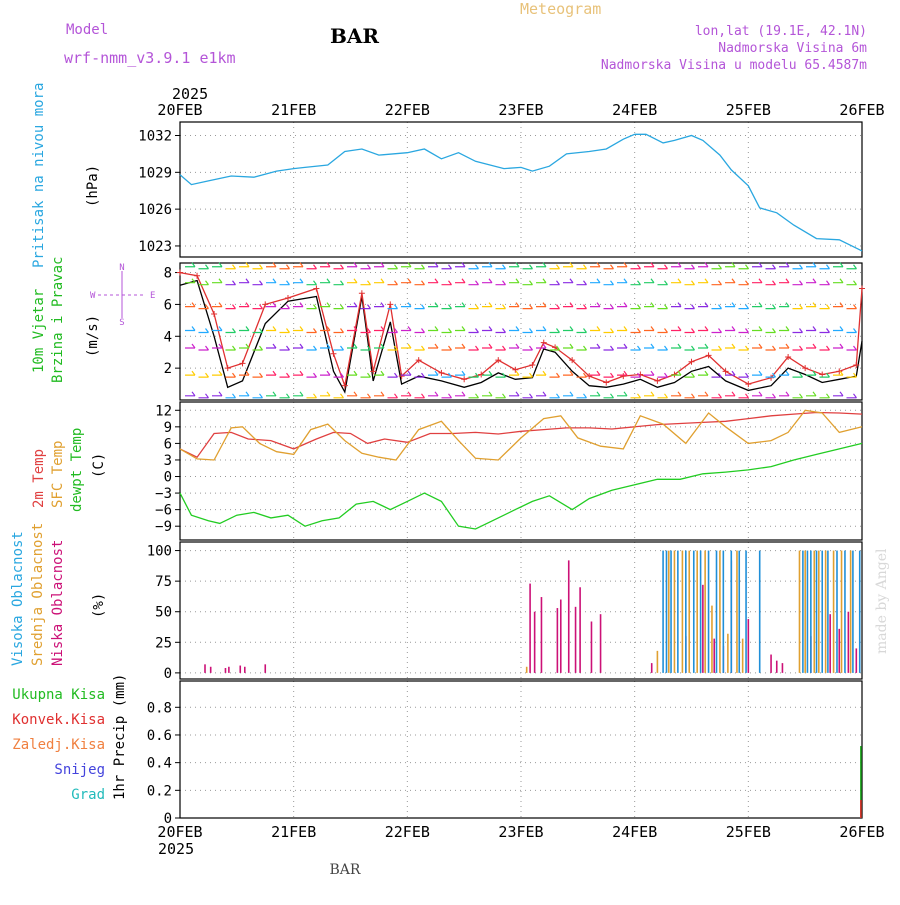 The height and width of the screenshot is (905, 900). What do you see at coordinates (159, 736) in the screenshot?
I see `y-tick-label: 0.6` at bounding box center [159, 736].